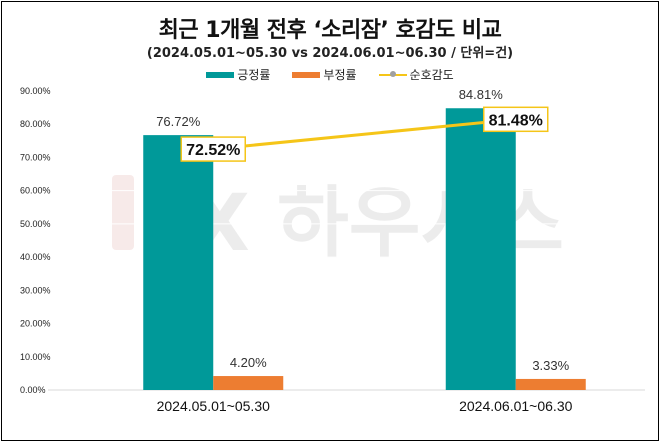  Describe the element at coordinates (213, 406) in the screenshot. I see `x-tick-label: 2024.05.01~05.30` at that location.